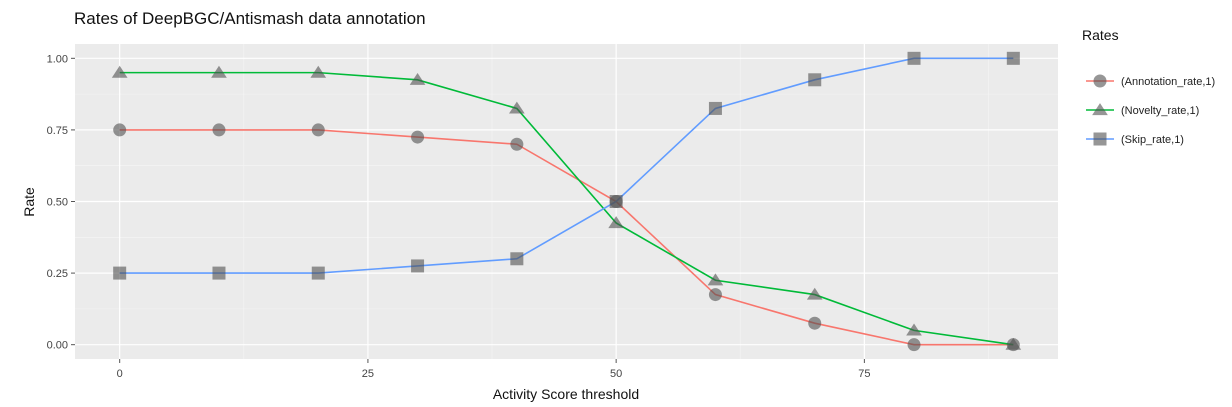  I want to click on x-axis-title: Activity Score threshold, so click(566, 394).